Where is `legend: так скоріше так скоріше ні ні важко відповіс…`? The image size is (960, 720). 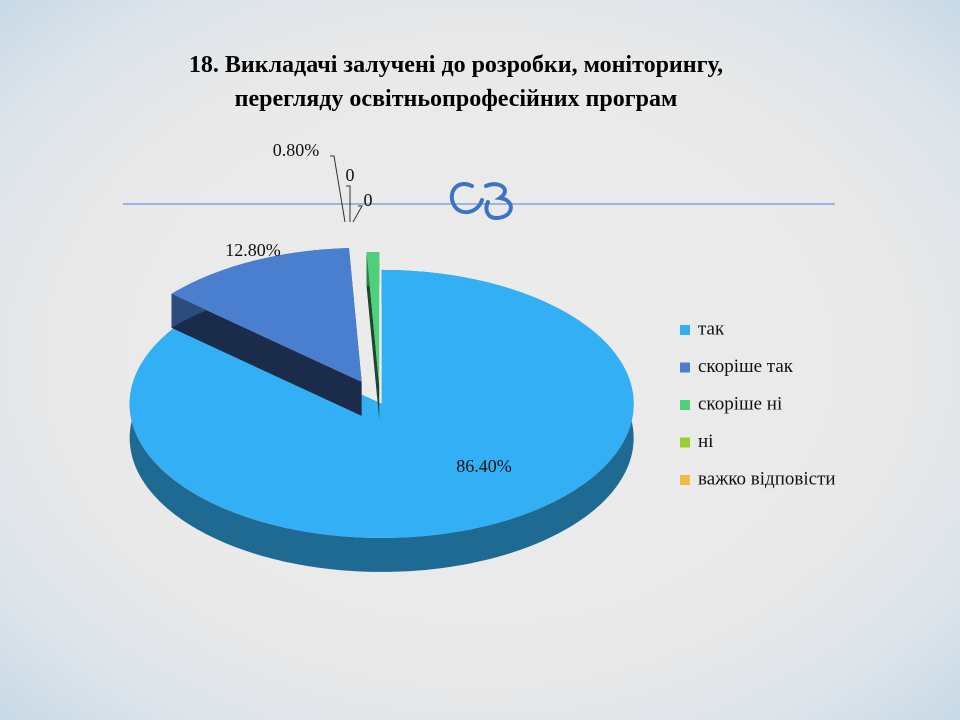
legend: так скоріше так скоріше ні ні важко відповіс… is located at coordinates (758, 403).